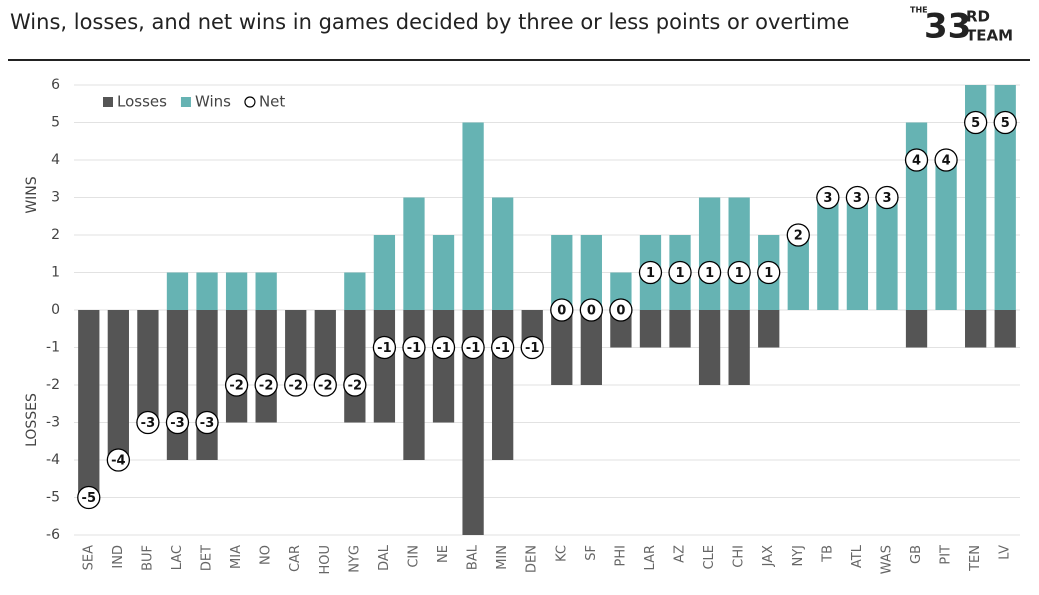 The image size is (1039, 595). Describe the element at coordinates (118, 557) in the screenshot. I see `x-tick-label: IND` at that location.